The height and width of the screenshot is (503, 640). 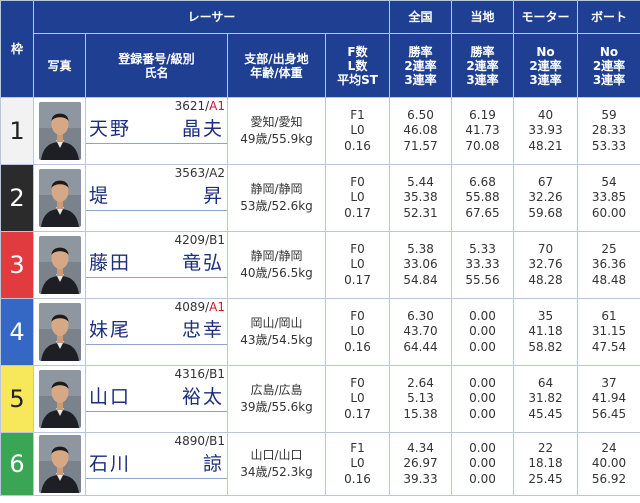 I want to click on branch-age-cell: 広島/広島 39歳/55.6kg, so click(x=276, y=399).